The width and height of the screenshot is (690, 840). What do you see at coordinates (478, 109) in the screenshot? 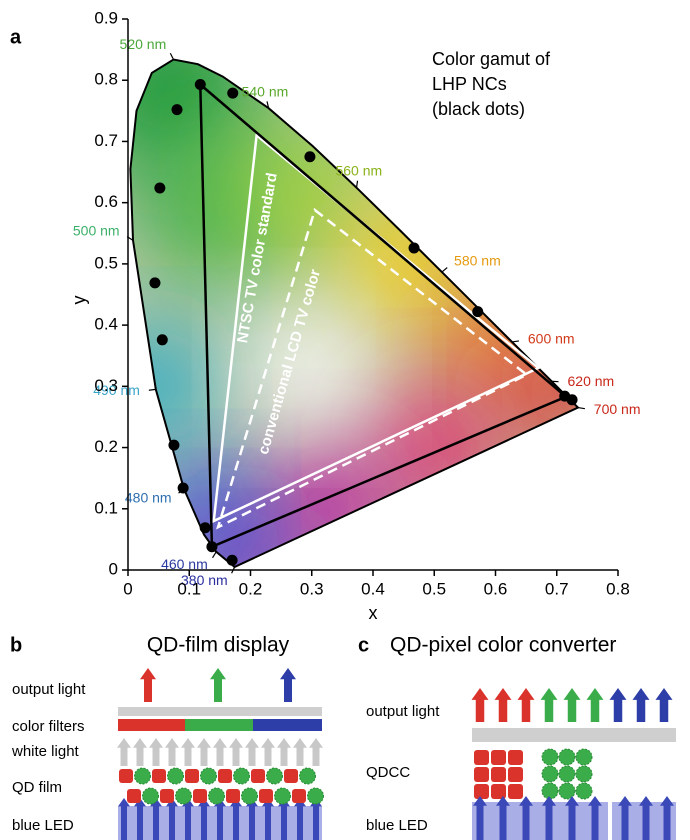
I see `annotation: (black dots)` at bounding box center [478, 109].